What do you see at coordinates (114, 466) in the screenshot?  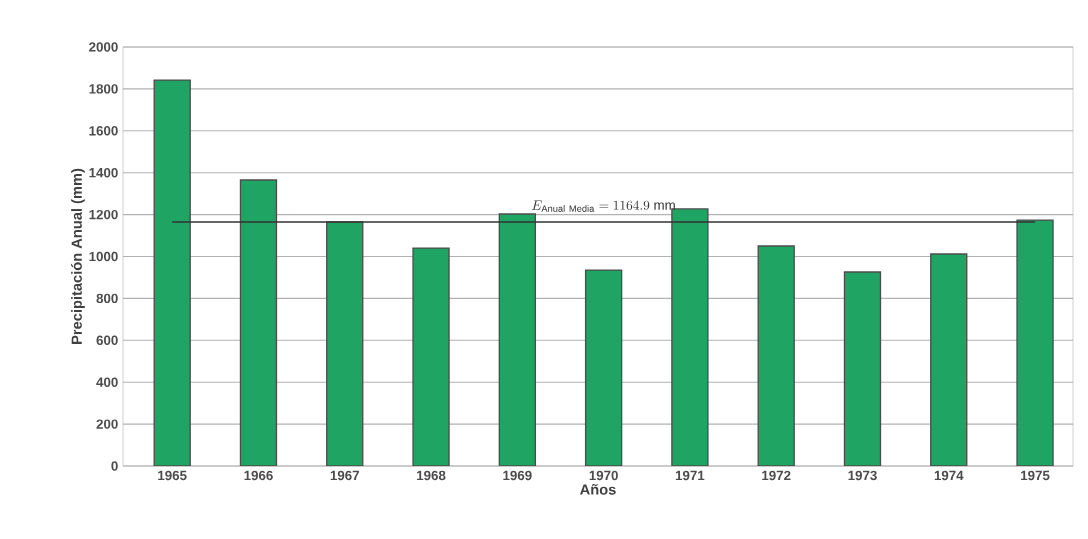 I see `y-tick-label: 0` at bounding box center [114, 466].